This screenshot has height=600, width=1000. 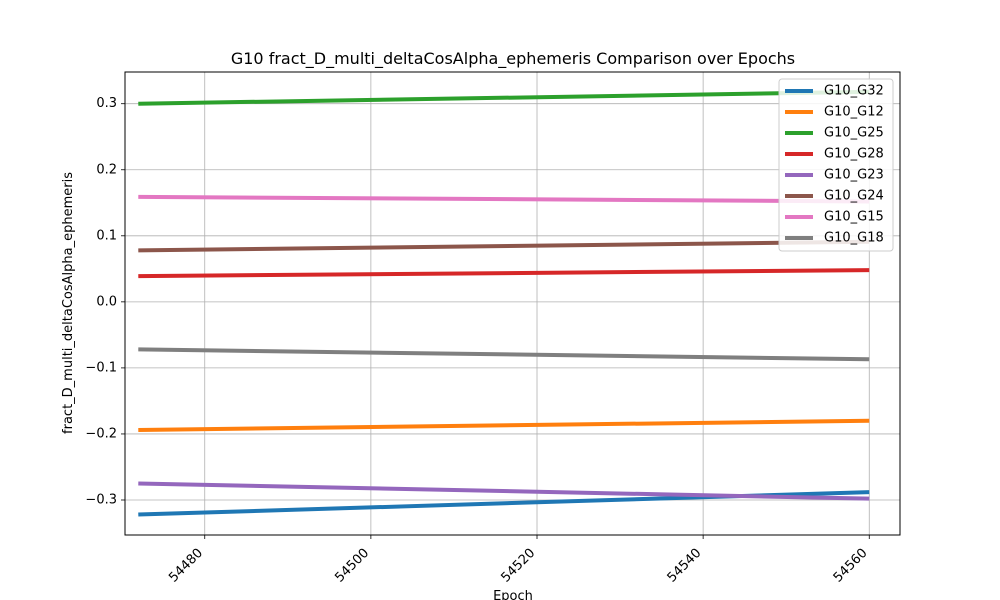 What do you see at coordinates (101, 367) in the screenshot?
I see `y-tick-label: −0.1` at bounding box center [101, 367].